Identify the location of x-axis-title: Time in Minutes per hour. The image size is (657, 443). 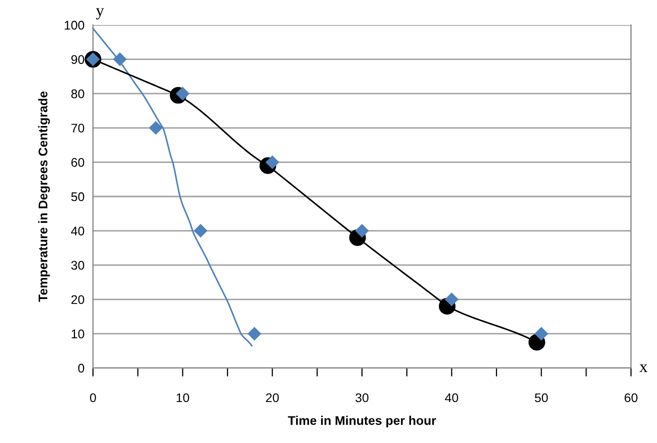
(362, 422).